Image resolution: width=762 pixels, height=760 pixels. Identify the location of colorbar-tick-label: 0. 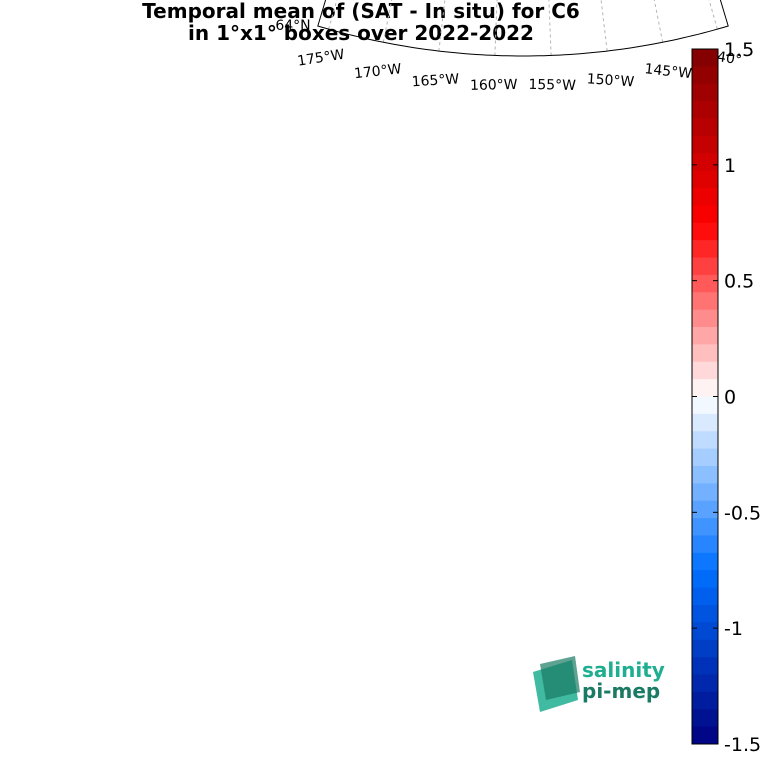
(730, 398).